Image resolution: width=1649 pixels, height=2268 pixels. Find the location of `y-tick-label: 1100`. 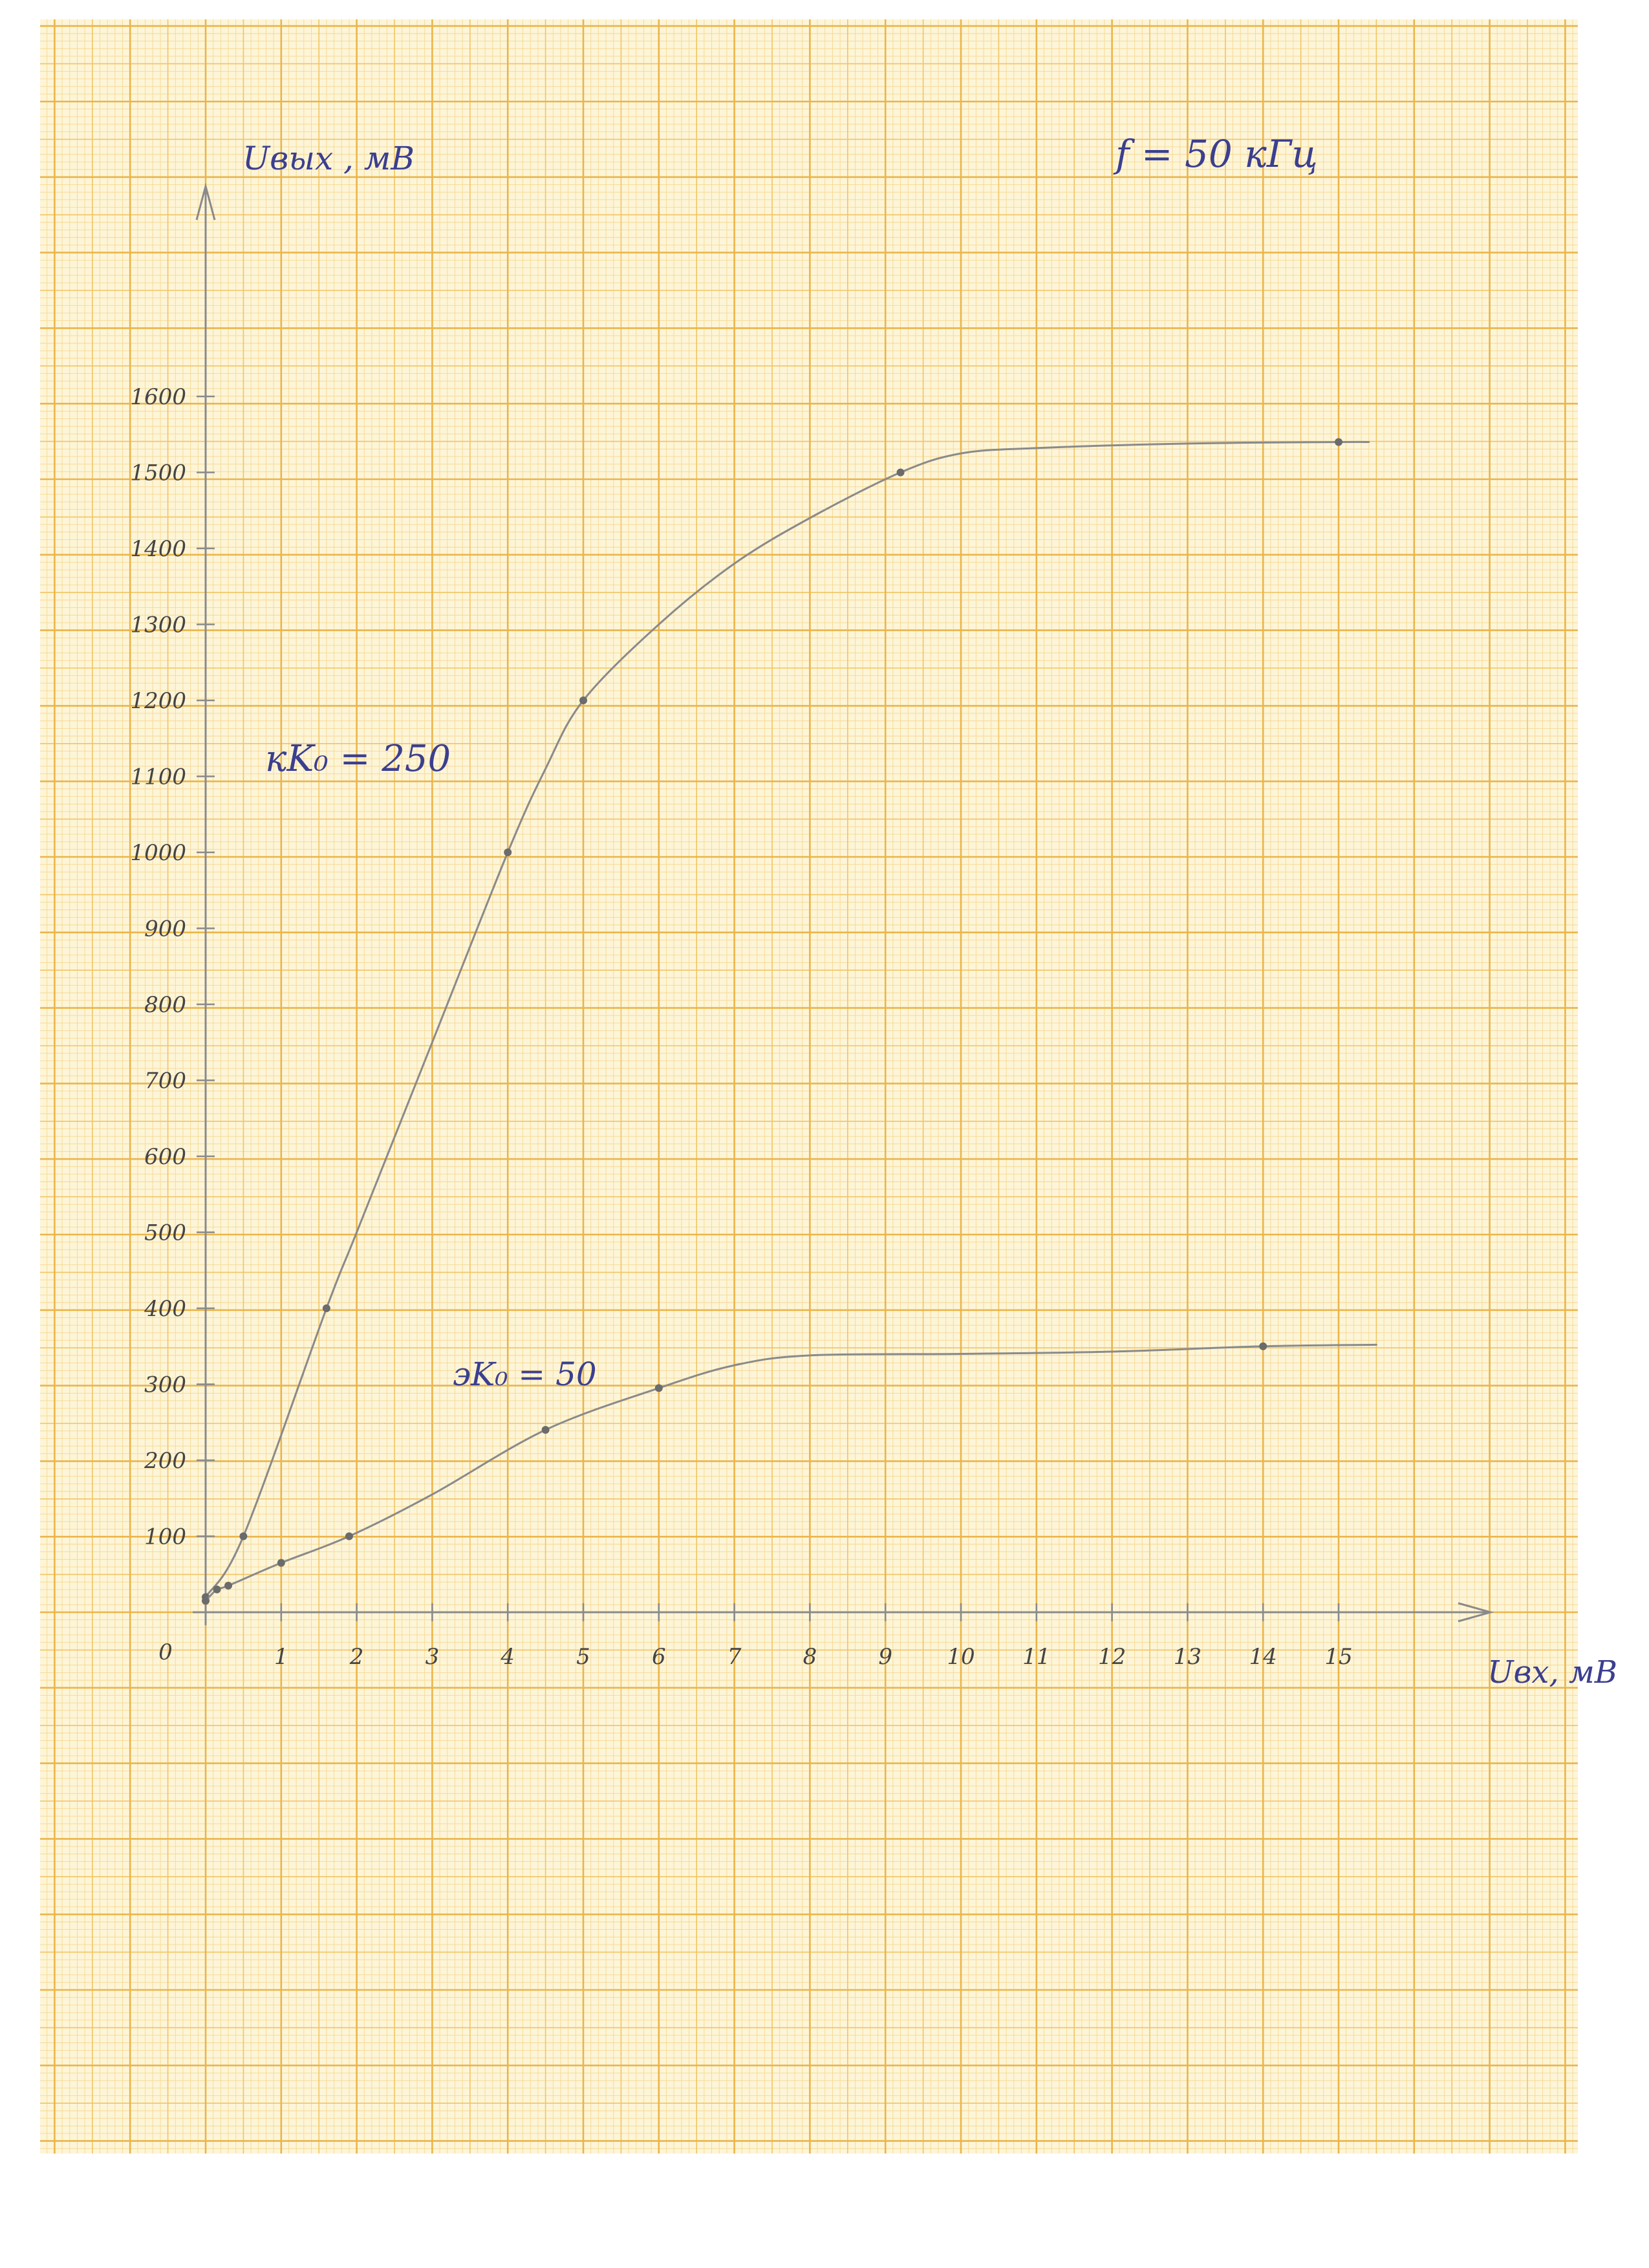

y-tick-label: 1100 is located at coordinates (158, 777).